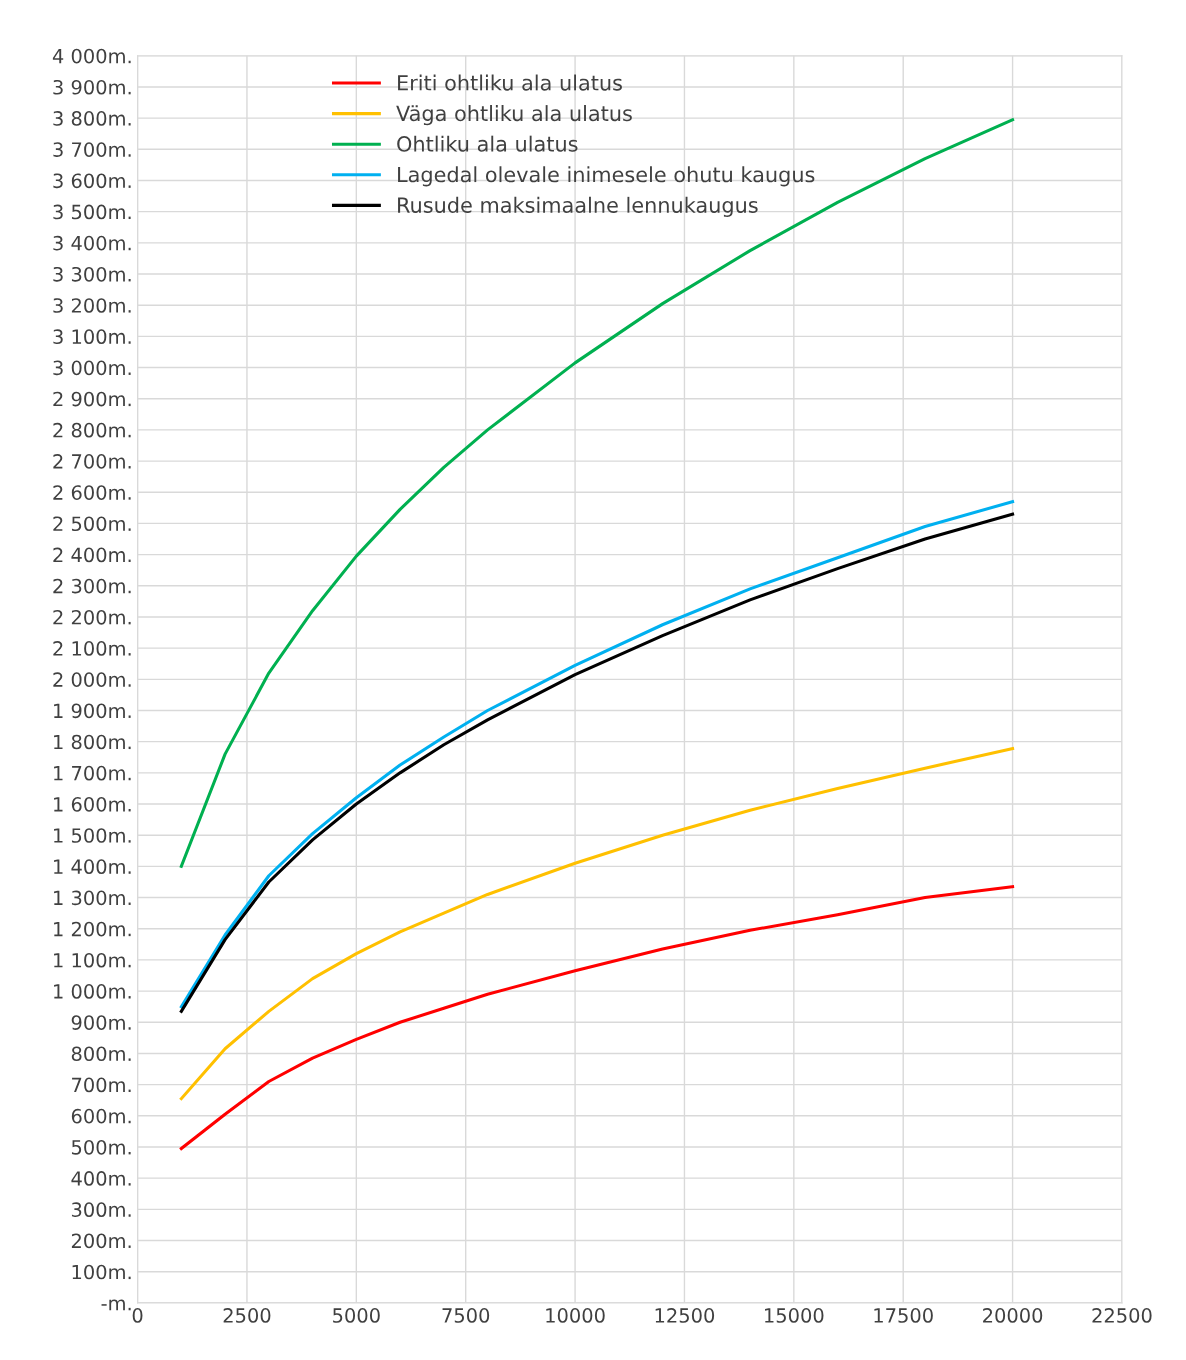  What do you see at coordinates (92, 991) in the screenshot?
I see `y-tick-label: 1 000m.` at bounding box center [92, 991].